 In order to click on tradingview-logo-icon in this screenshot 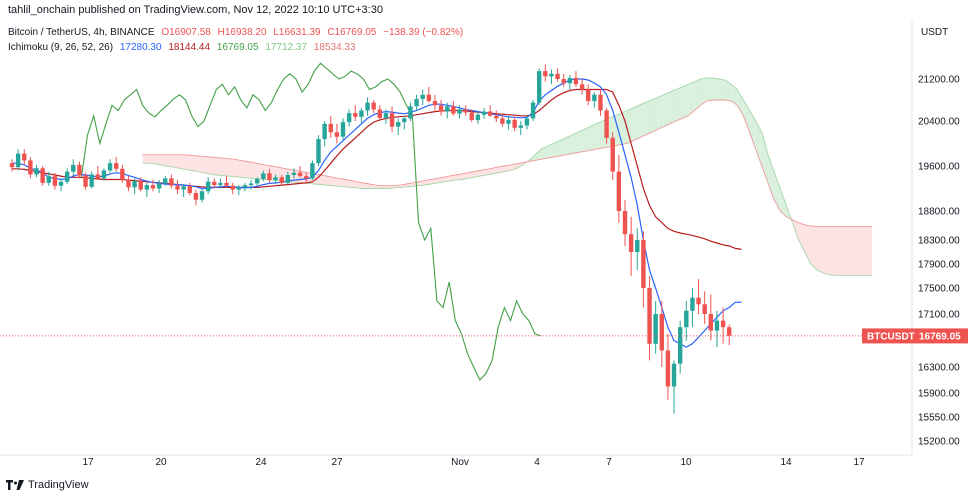, I will do `click(15, 485)`.